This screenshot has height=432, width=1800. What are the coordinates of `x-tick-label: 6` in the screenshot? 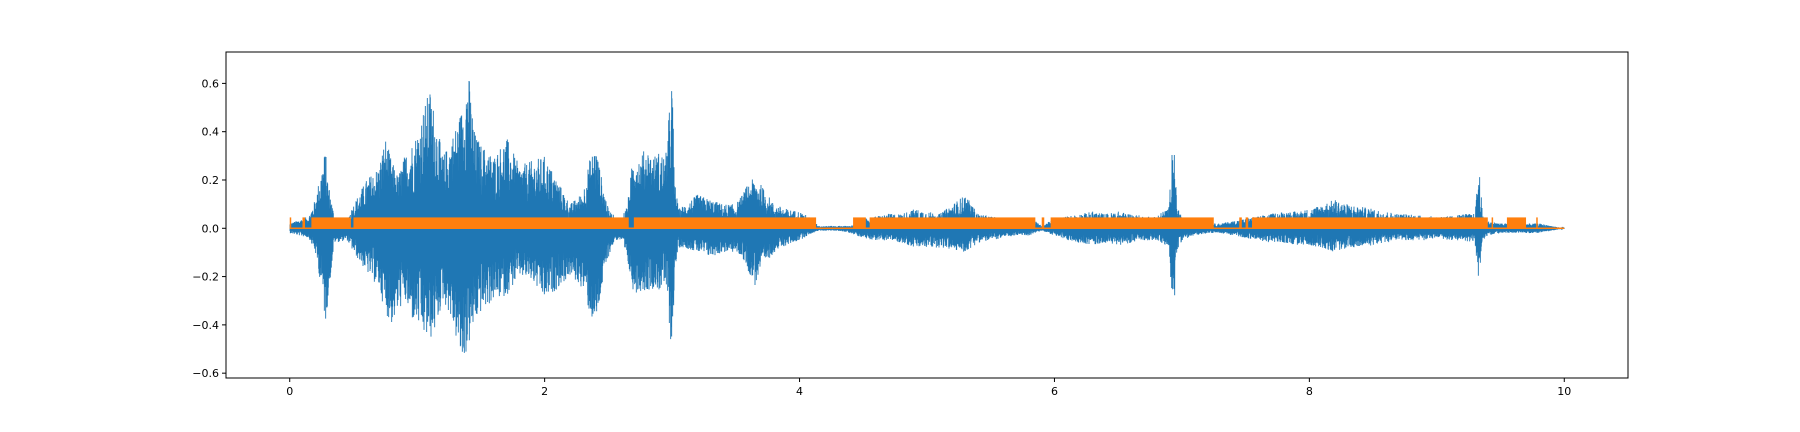 It's located at (1054, 391).